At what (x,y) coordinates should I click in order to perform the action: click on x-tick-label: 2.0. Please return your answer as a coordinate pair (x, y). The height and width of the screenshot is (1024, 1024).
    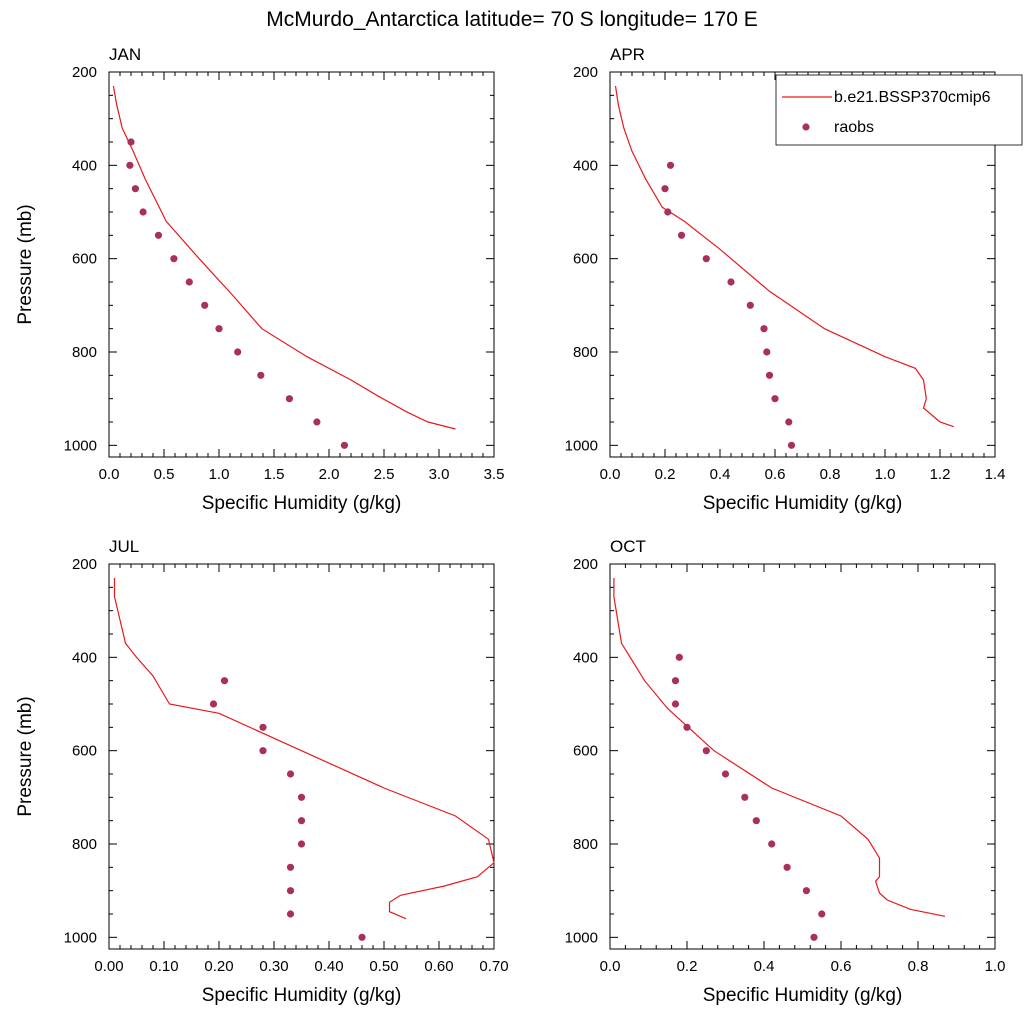
    Looking at the image, I should click on (329, 474).